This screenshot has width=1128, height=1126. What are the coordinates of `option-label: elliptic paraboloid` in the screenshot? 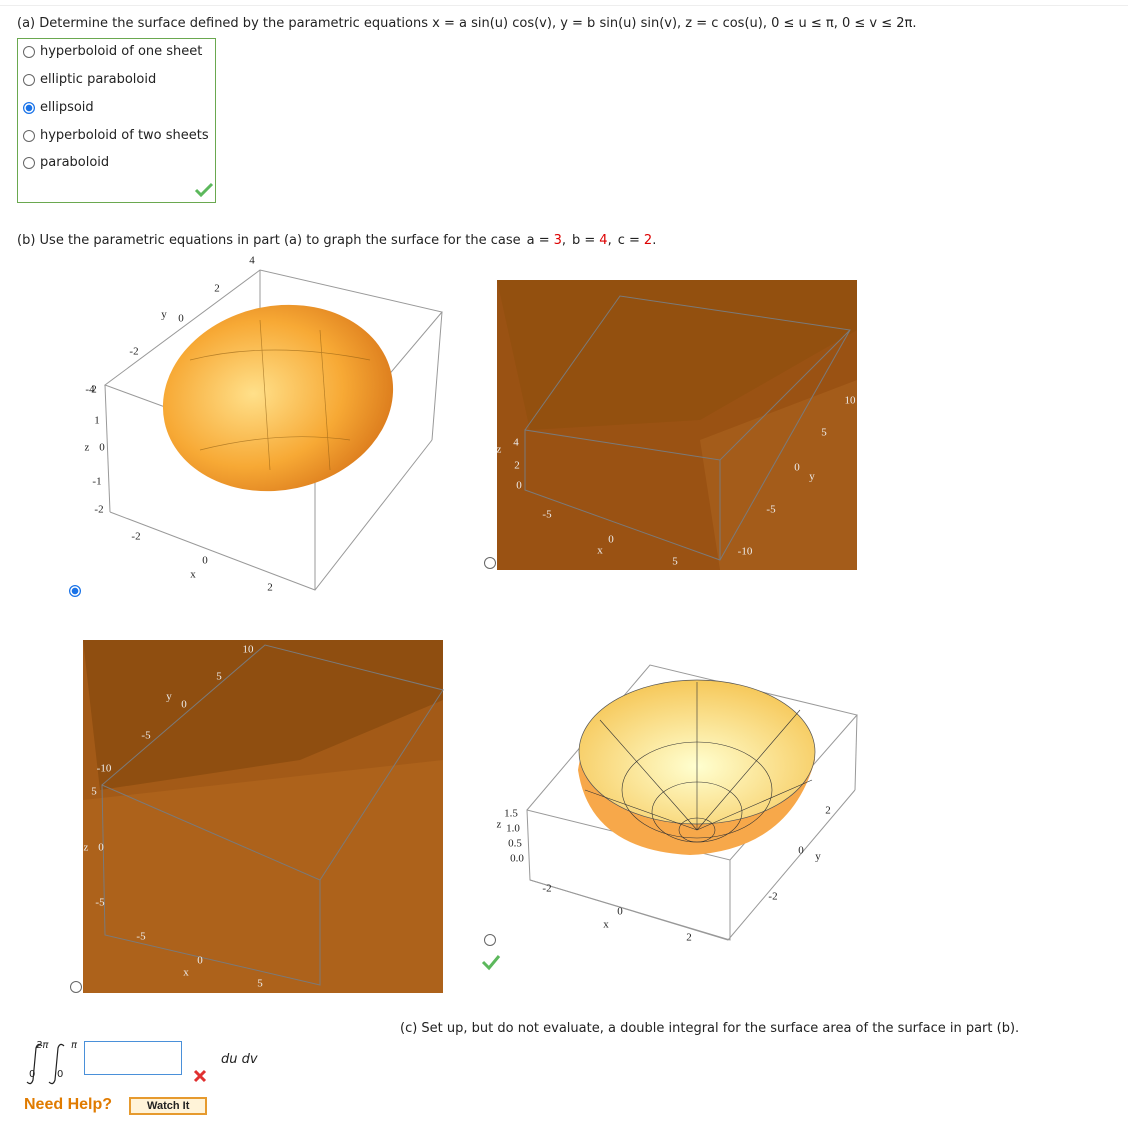 It's located at (98, 79).